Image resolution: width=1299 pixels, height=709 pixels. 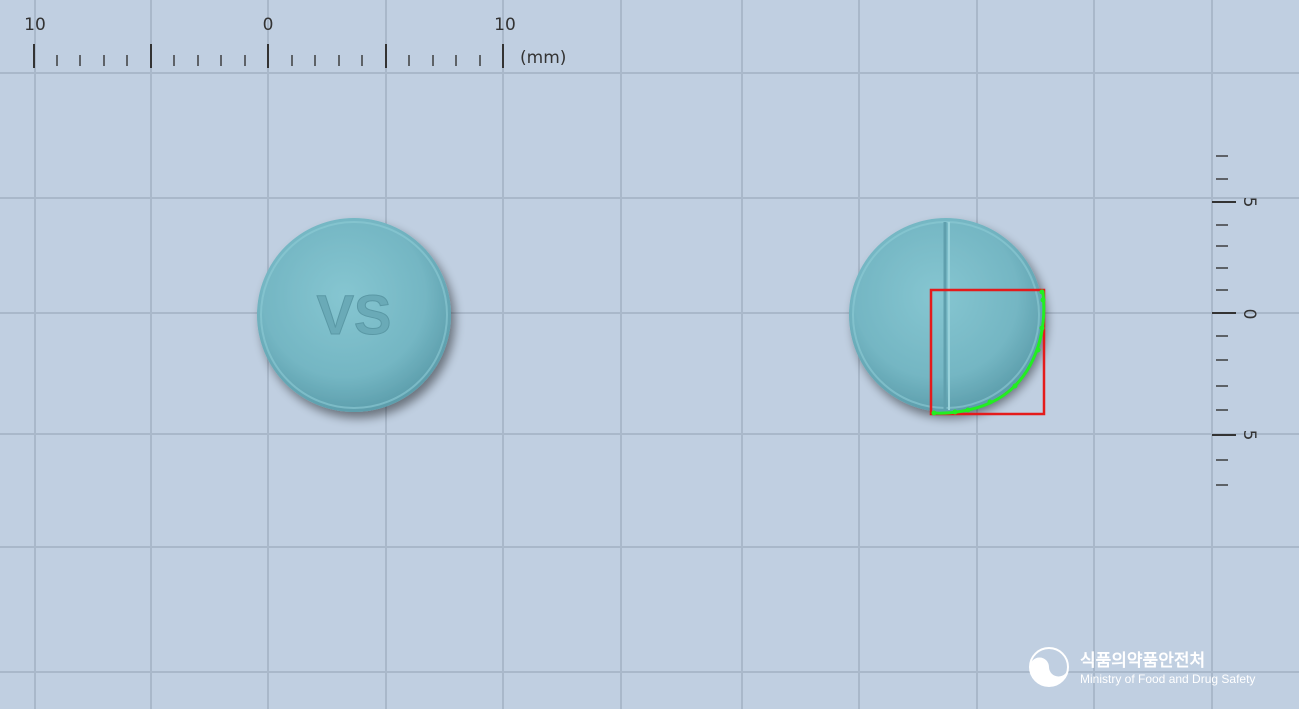 I want to click on right-ruler: 5 0 5, so click(x=1235, y=320).